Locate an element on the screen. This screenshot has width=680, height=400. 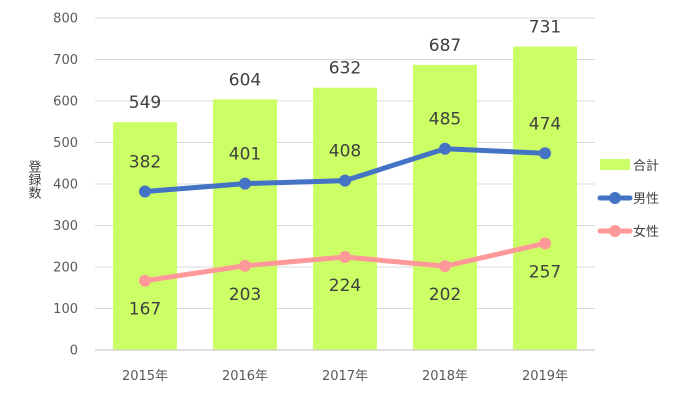
data-label: 474 is located at coordinates (545, 124).